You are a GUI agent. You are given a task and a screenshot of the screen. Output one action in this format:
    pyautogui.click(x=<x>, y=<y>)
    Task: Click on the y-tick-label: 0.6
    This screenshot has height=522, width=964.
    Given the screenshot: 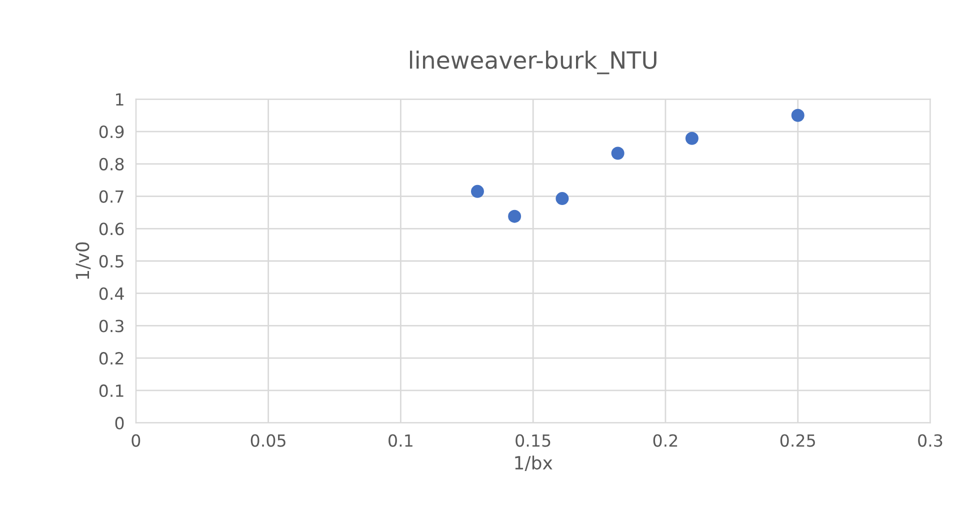 What is the action you would take?
    pyautogui.click(x=111, y=229)
    